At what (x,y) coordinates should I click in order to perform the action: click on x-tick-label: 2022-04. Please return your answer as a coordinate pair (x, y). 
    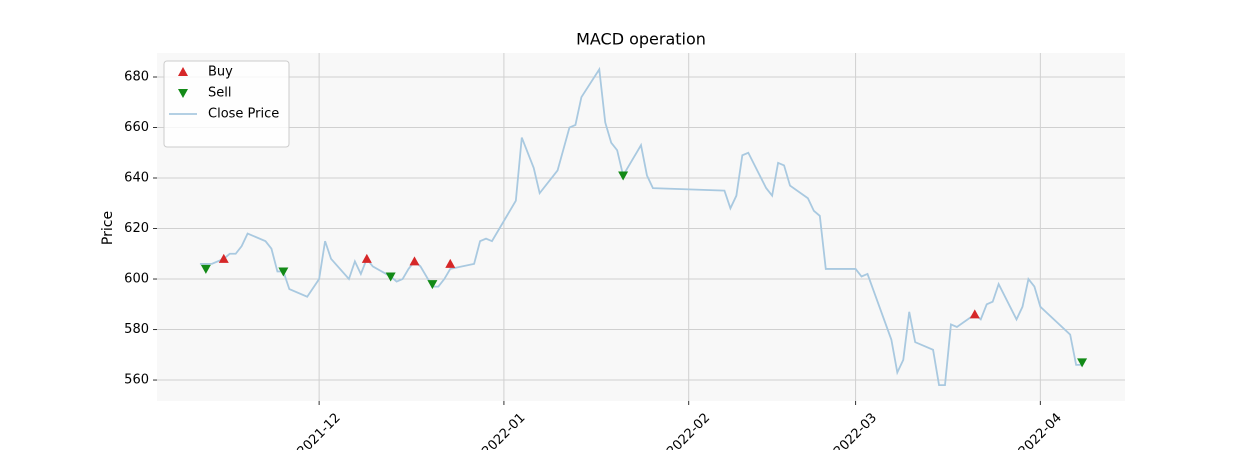
    Looking at the image, I should click on (1040, 430).